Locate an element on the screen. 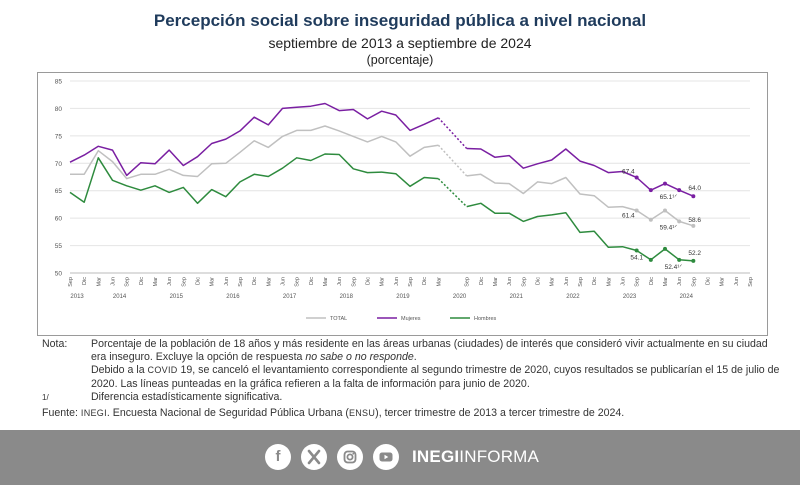 The width and height of the screenshot is (800, 485). source-label: Fuente: is located at coordinates (60, 413).